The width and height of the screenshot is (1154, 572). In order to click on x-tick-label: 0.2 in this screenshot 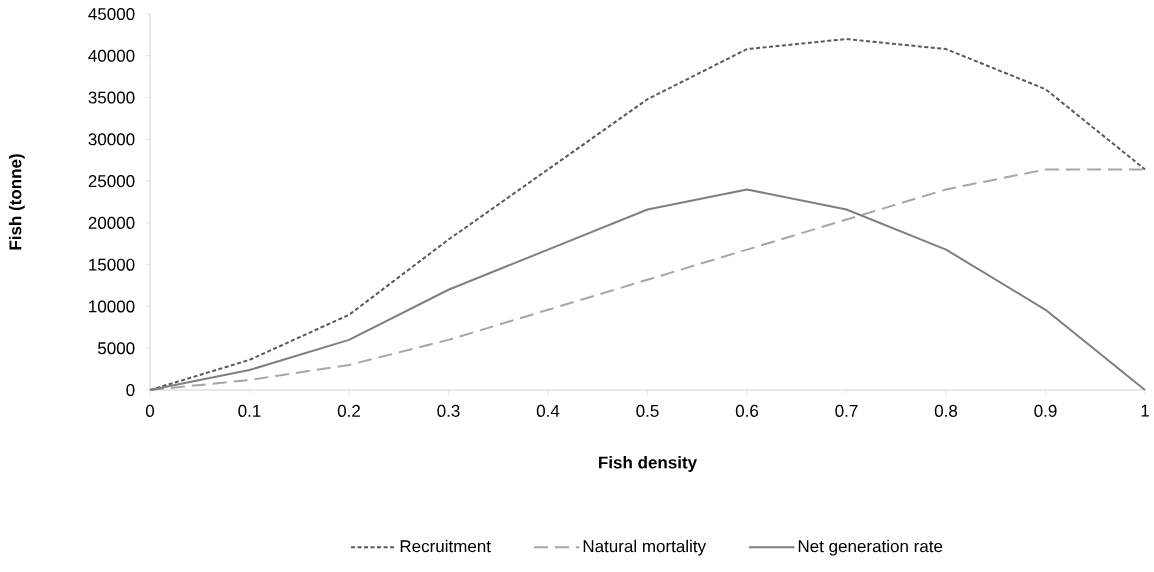, I will do `click(348, 410)`.